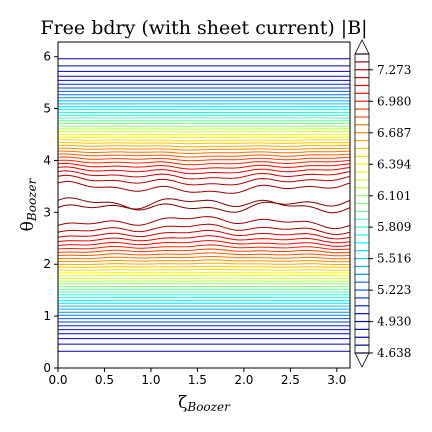 The image size is (432, 432). I want to click on x-tick-label: 0.0, so click(57, 380).